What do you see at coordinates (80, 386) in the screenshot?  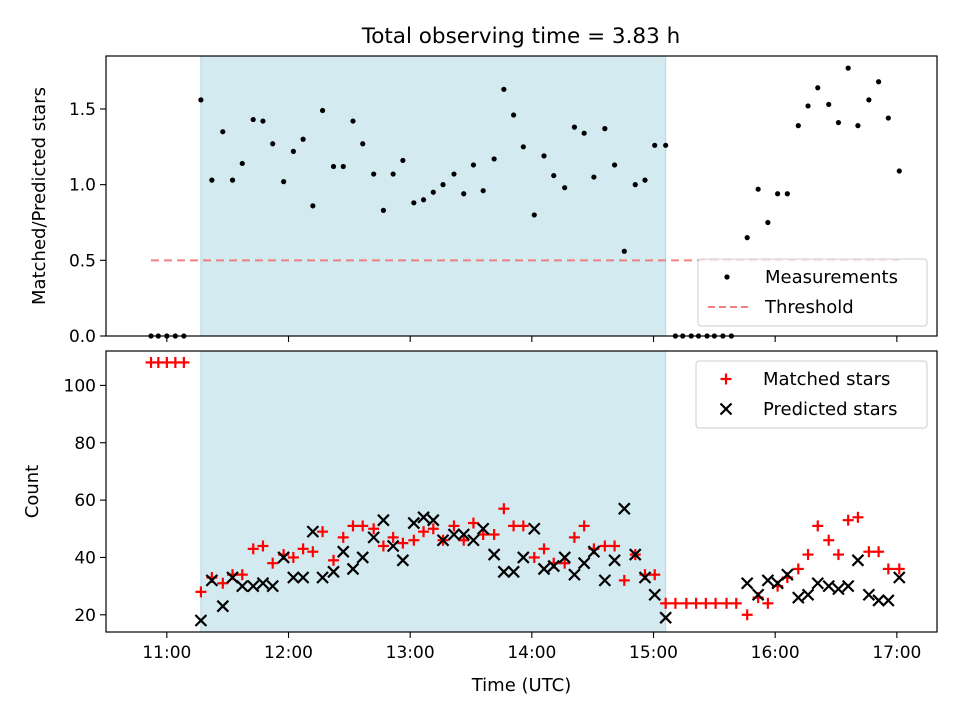 I see `y-tick-label: 100` at bounding box center [80, 386].